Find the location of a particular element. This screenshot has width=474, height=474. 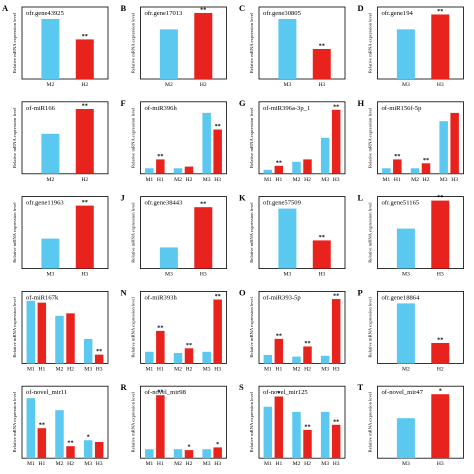

chart-title: ofr.gene18864 is located at coordinates (401, 297).